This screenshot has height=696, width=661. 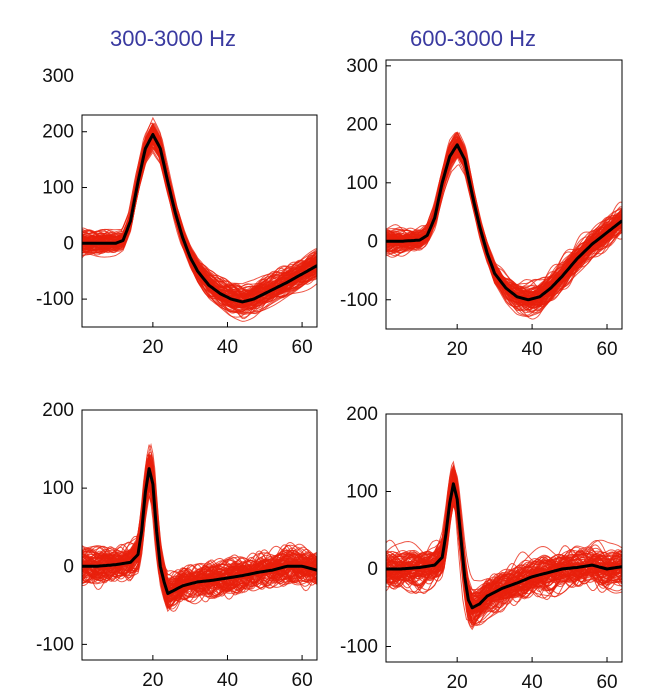 I want to click on column-title-300-3000: 300-3000 Hz, so click(x=173, y=38).